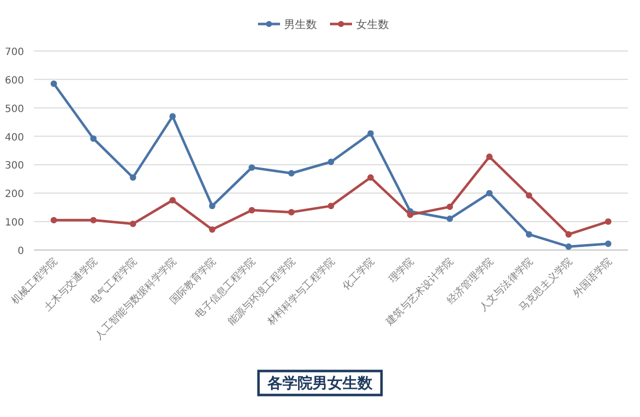 The width and height of the screenshot is (640, 417). What do you see at coordinates (372, 24) in the screenshot?
I see `legend-label: 女生数` at bounding box center [372, 24].